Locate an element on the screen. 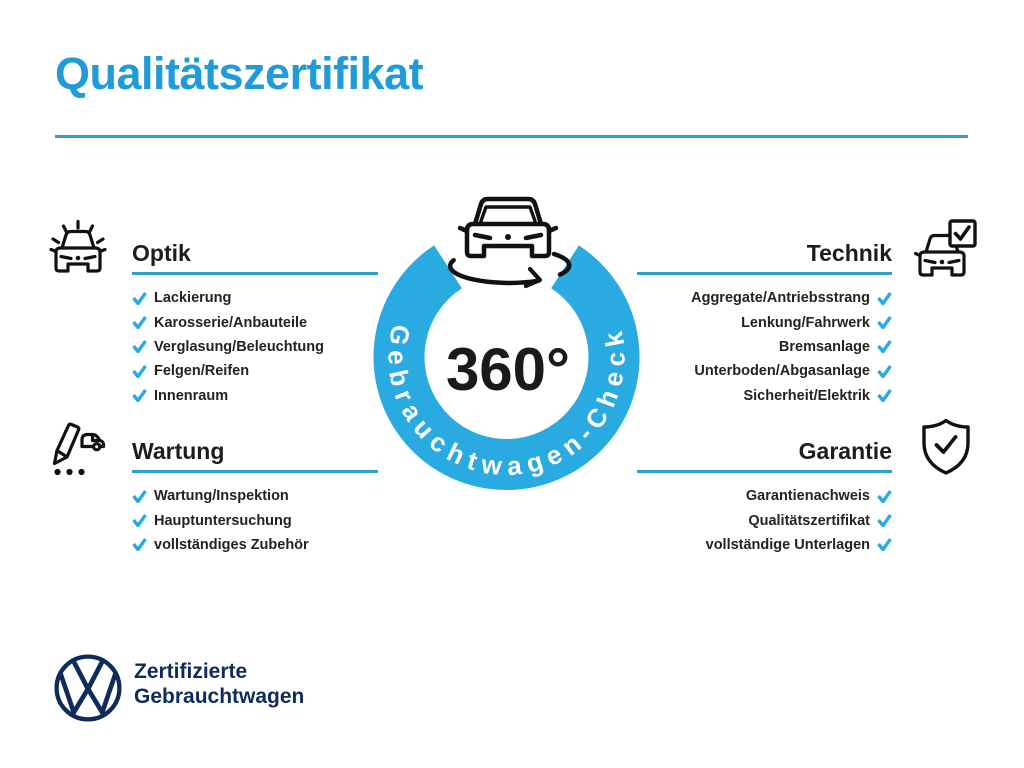  item-label: Verglasung/Beleuchtung is located at coordinates (239, 346).